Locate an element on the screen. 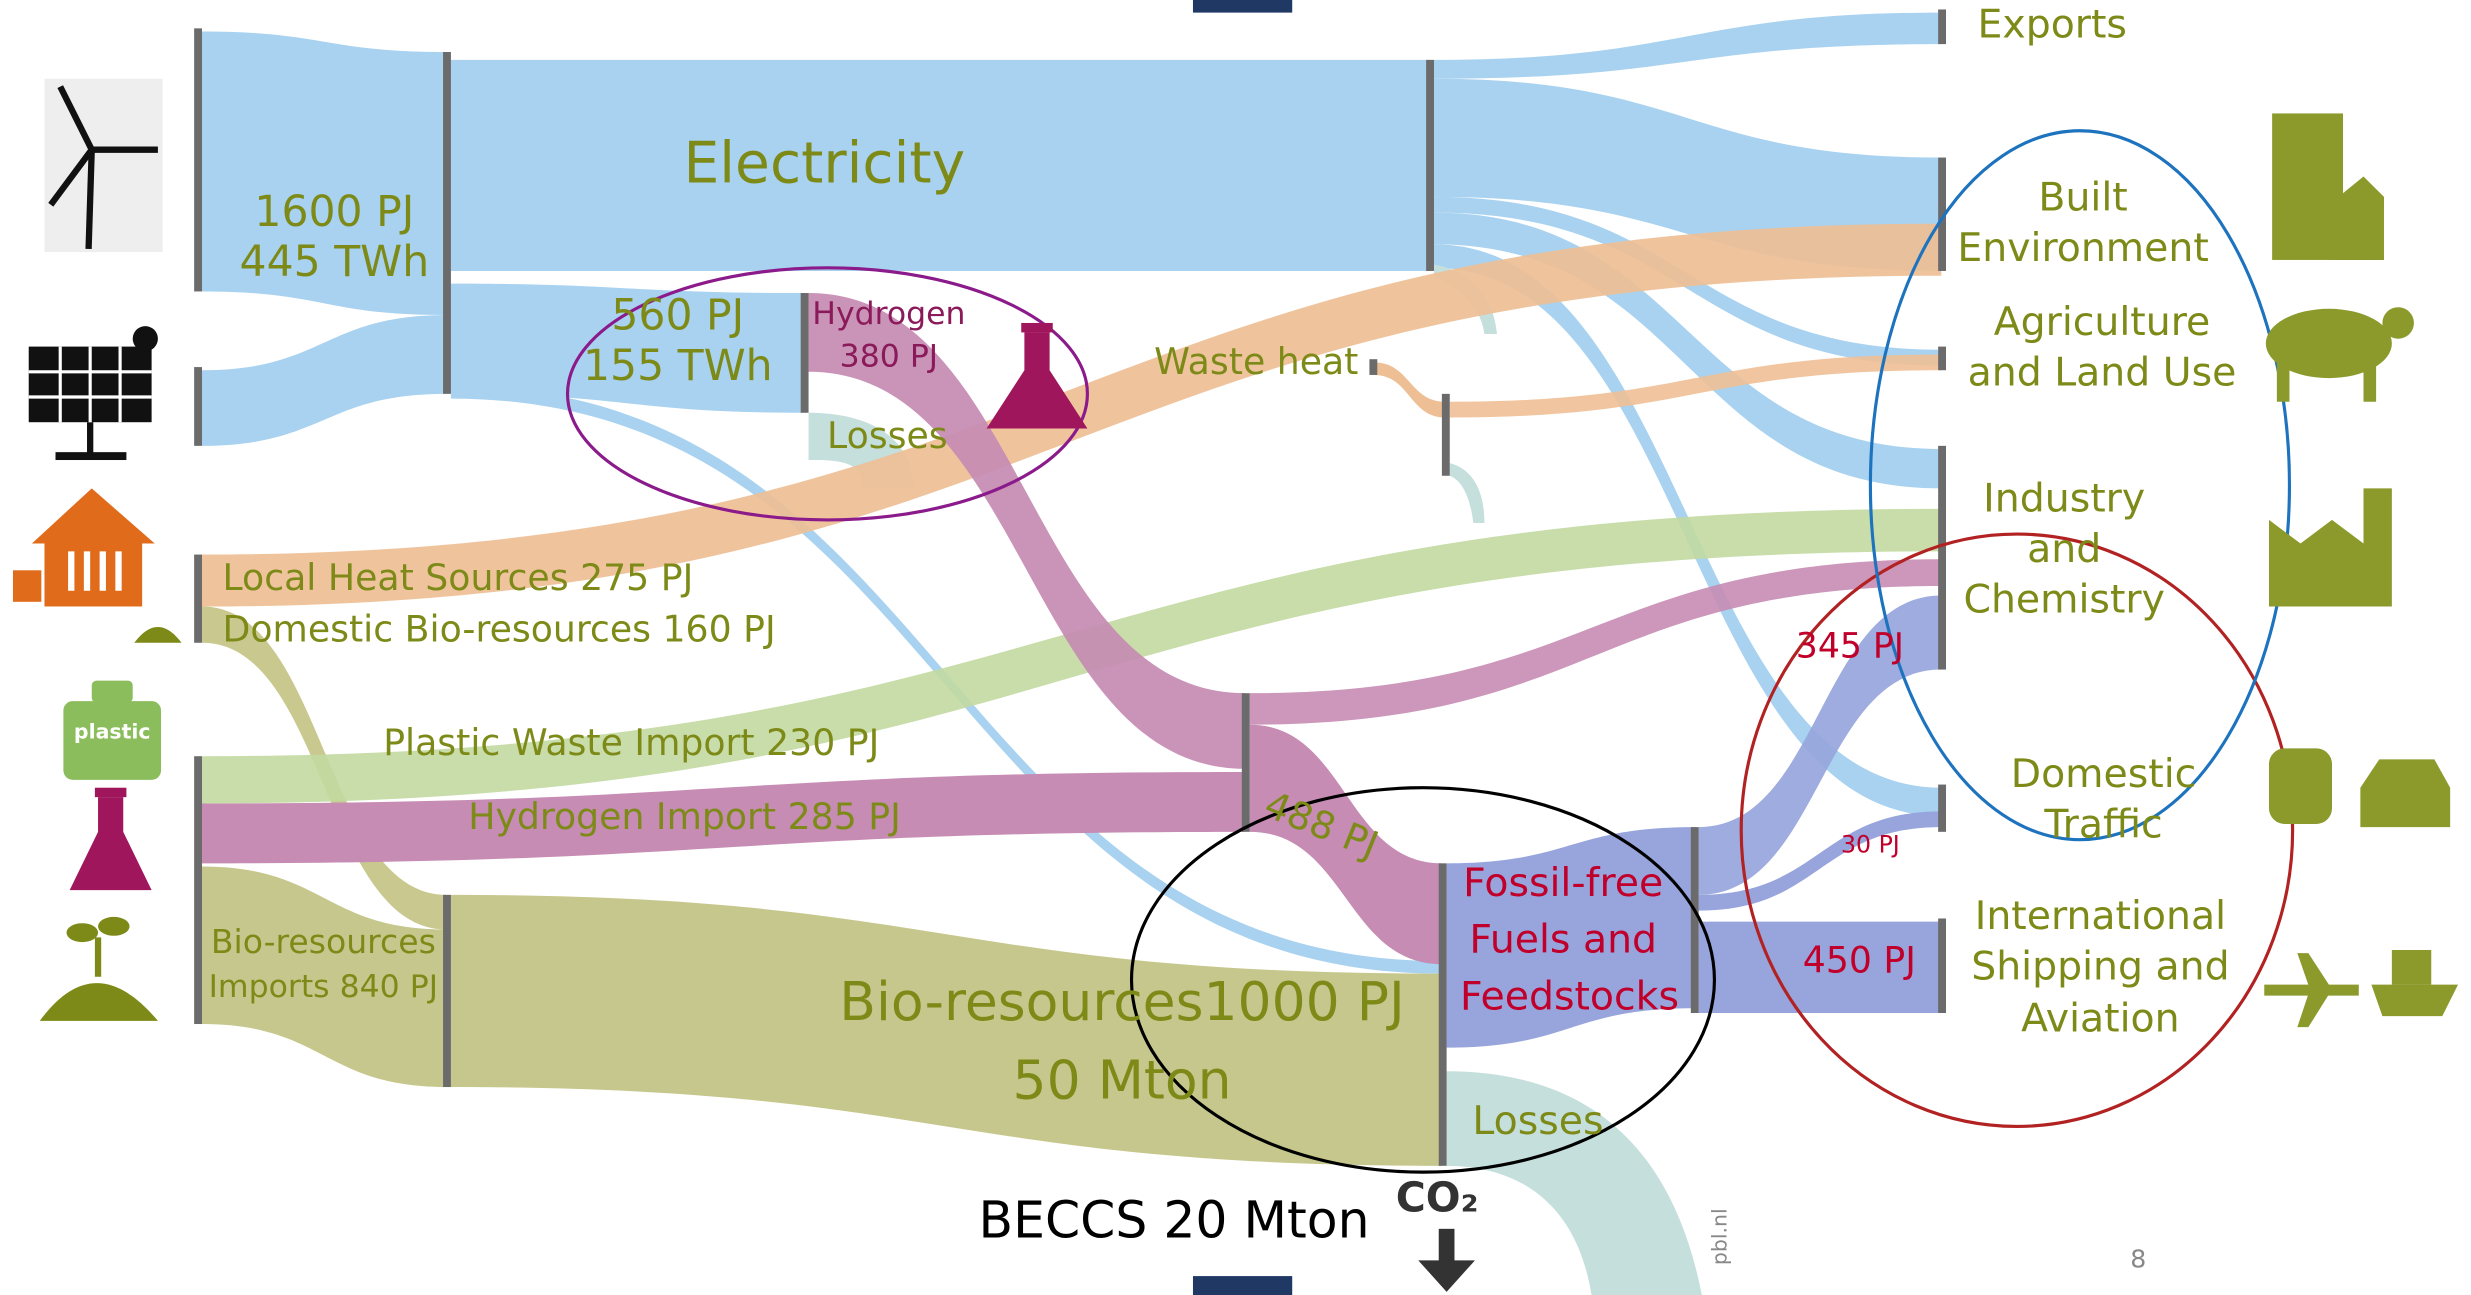 This screenshot has width=2471, height=1295. plane-icon is located at coordinates (2311, 990).